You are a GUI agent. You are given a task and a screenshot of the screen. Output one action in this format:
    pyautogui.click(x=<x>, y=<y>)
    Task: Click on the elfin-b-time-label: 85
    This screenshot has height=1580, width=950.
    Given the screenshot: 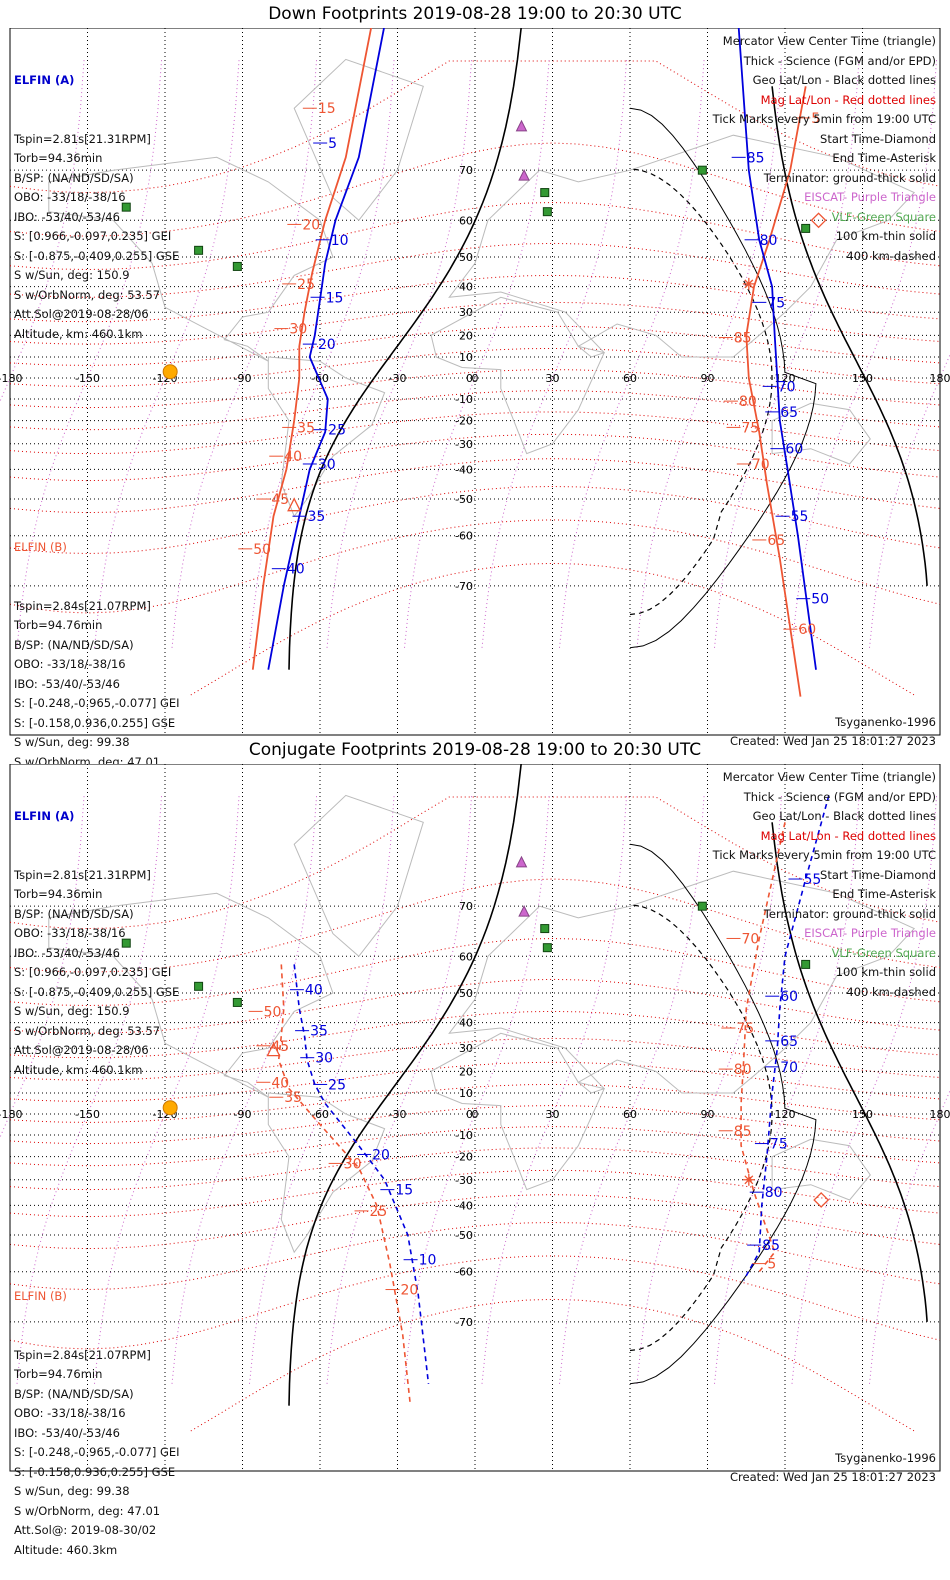 What is the action you would take?
    pyautogui.click(x=743, y=1132)
    